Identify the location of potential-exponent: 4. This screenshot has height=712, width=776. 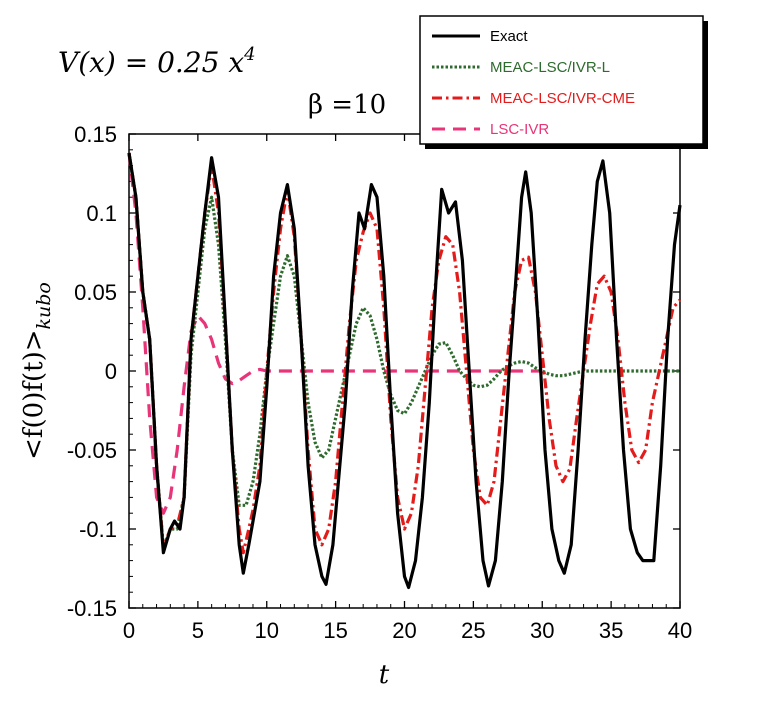
(249, 54).